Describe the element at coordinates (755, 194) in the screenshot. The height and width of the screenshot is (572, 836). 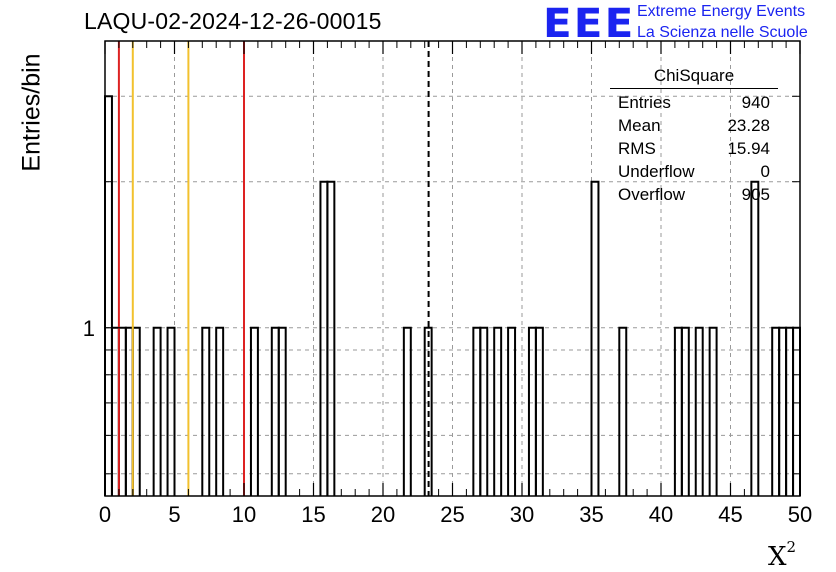
I see `stats-value: 905` at that location.